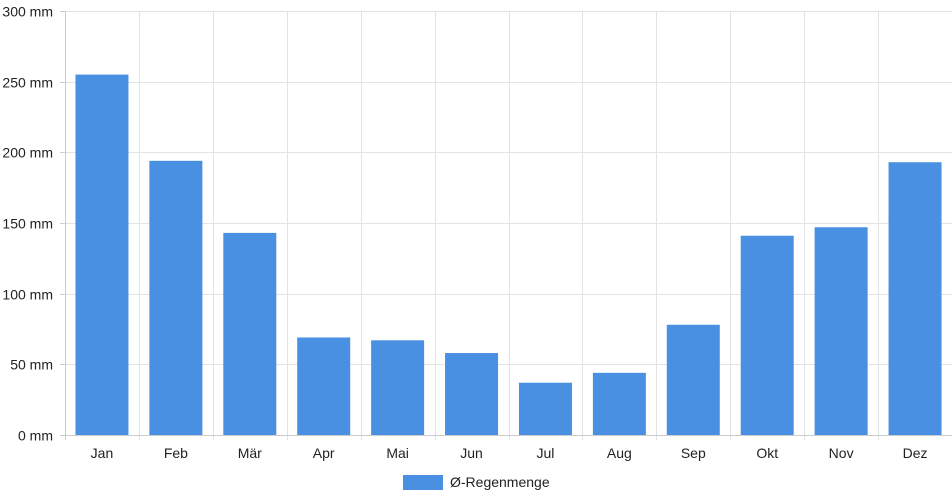 Image resolution: width=952 pixels, height=500 pixels. I want to click on x-tick-label: Okt, so click(767, 453).